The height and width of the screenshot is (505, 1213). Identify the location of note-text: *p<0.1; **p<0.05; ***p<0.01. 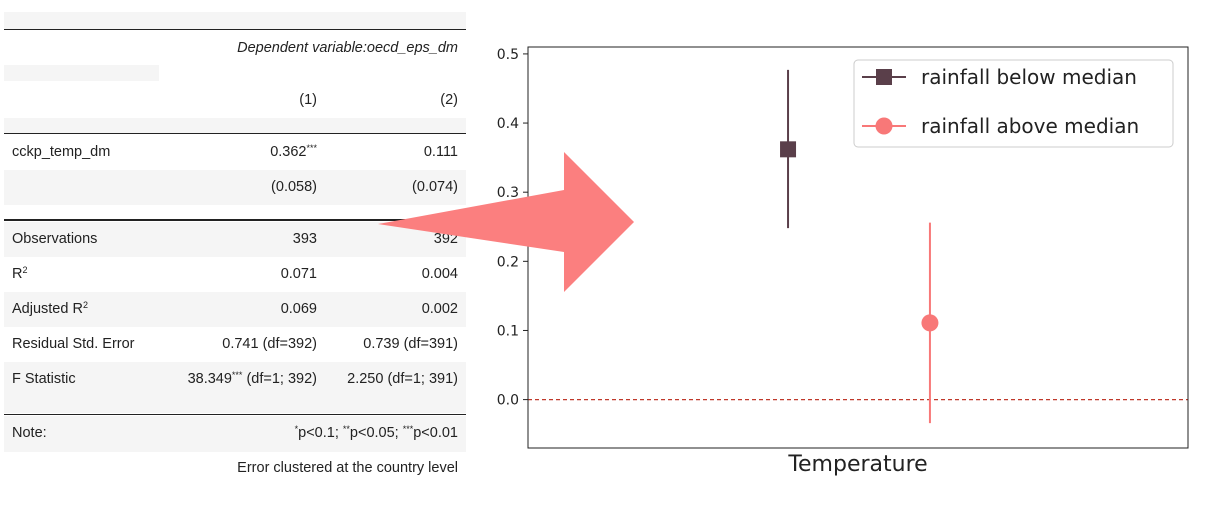
(376, 432).